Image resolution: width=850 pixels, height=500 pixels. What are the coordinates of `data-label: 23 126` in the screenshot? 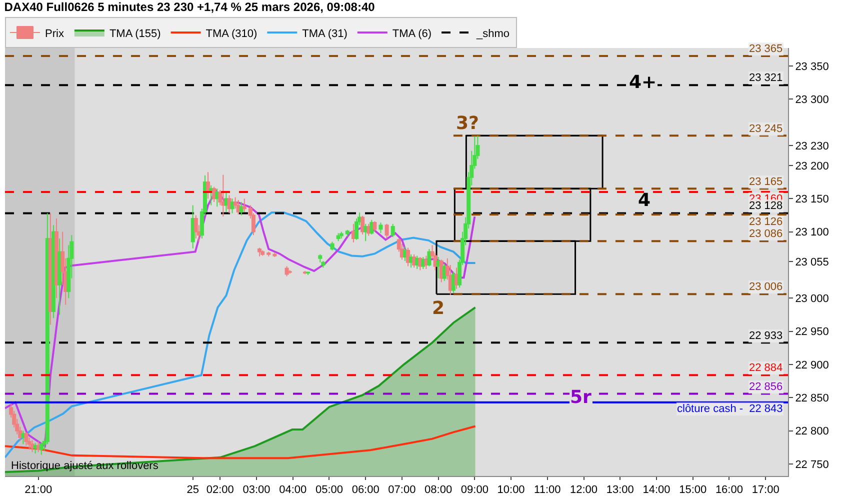 It's located at (766, 222).